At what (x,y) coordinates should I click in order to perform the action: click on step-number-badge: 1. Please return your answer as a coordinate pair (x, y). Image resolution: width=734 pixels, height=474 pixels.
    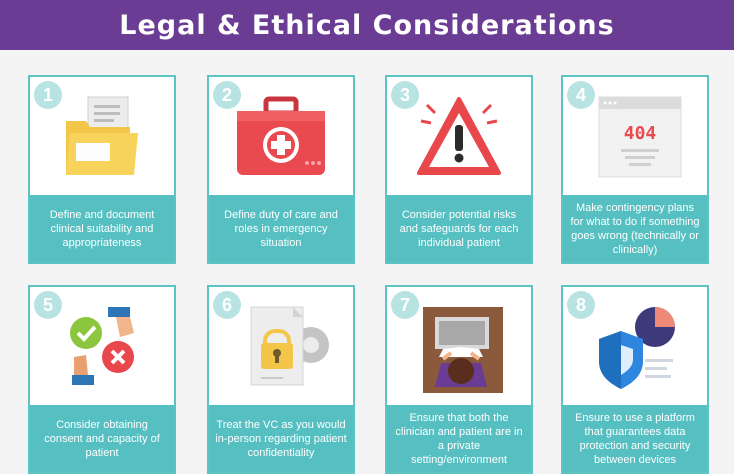
    Looking at the image, I should click on (48, 95).